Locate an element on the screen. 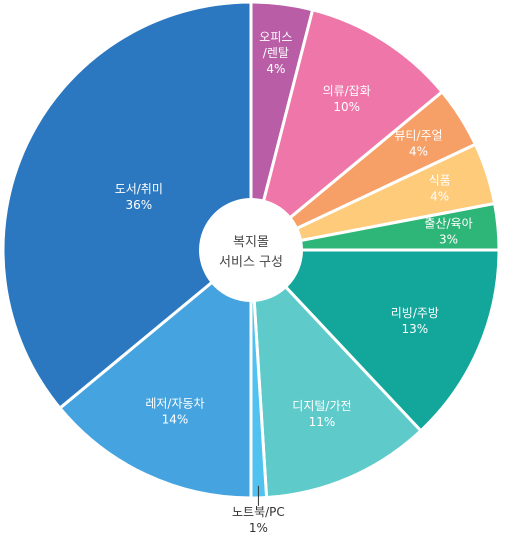 Image resolution: width=507 pixels, height=553 pixels. center-circle is located at coordinates (251, 250).